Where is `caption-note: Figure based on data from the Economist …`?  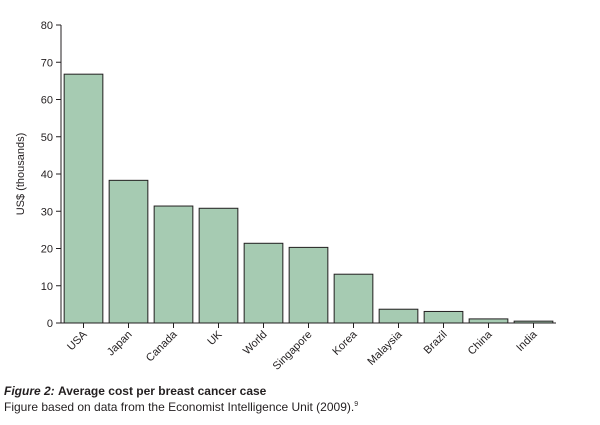
caption-note: Figure based on data from the Economist … is located at coordinates (179, 407).